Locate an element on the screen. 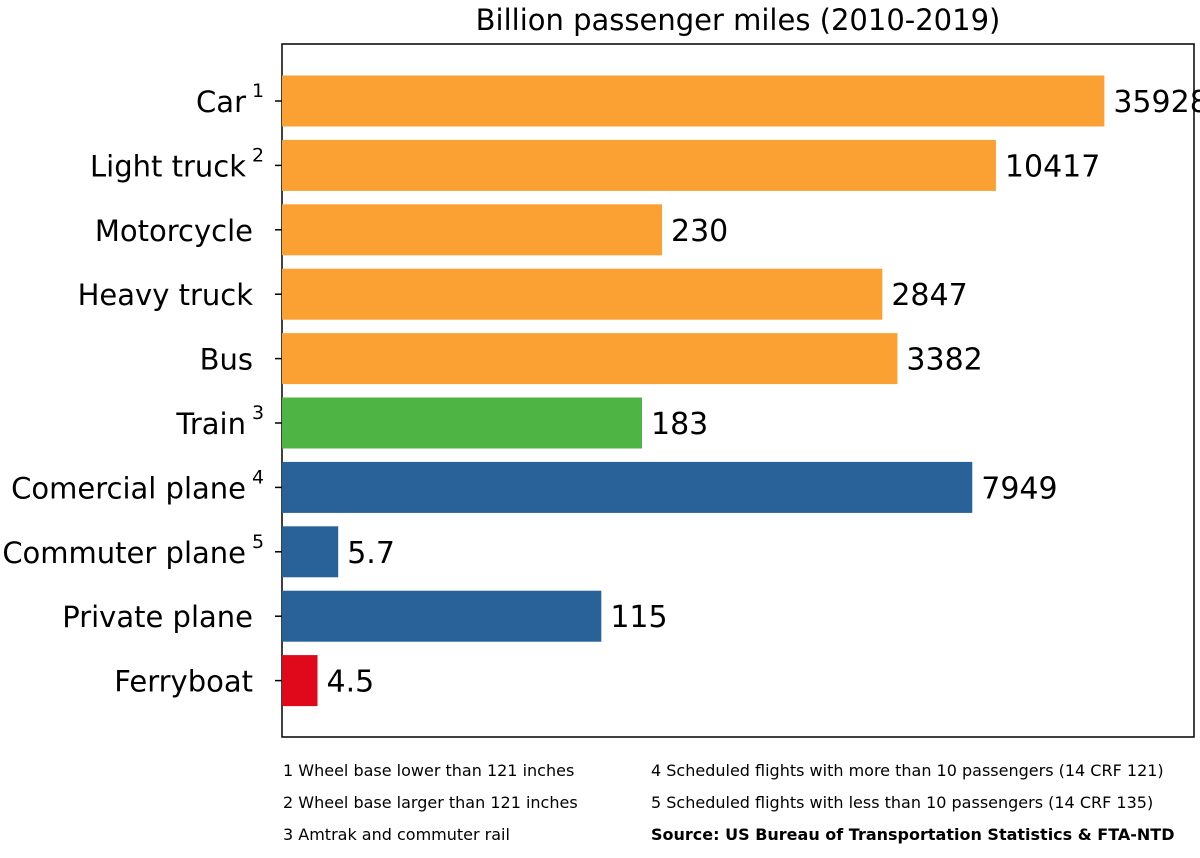 The image size is (1200, 858). category-label: Train is located at coordinates (210, 424).